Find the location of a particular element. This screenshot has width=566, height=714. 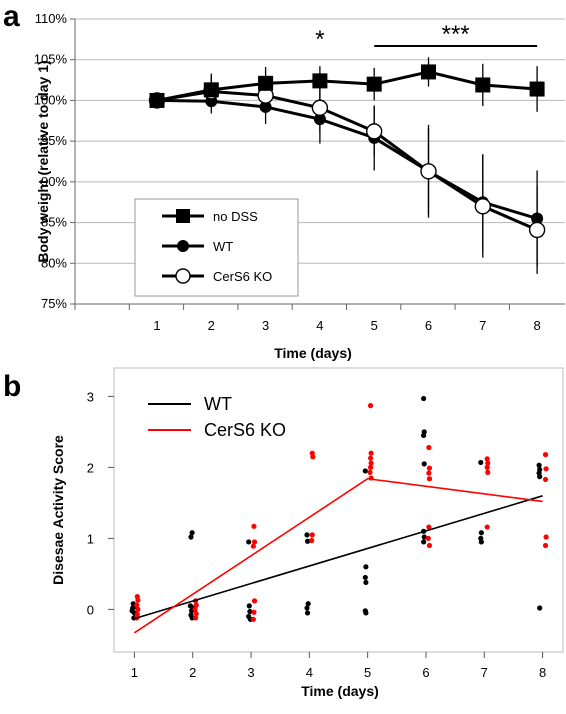

a-legend-label: WT is located at coordinates (223, 246).